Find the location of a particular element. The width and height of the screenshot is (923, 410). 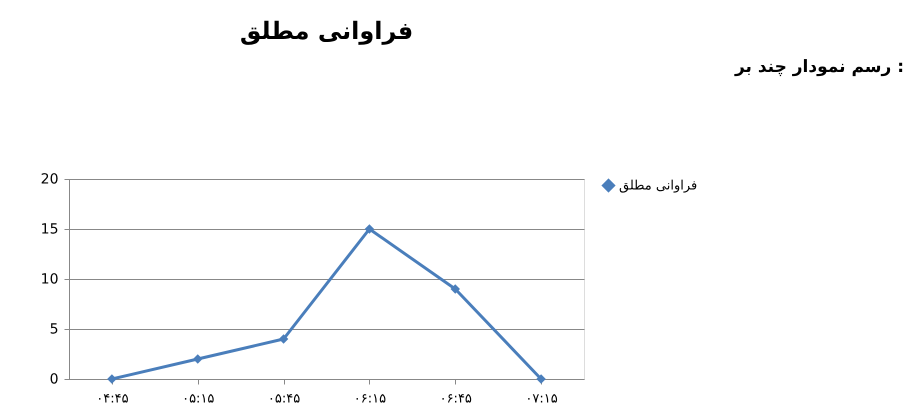

chart-title: فراوانی مطلق is located at coordinates (327, 31).